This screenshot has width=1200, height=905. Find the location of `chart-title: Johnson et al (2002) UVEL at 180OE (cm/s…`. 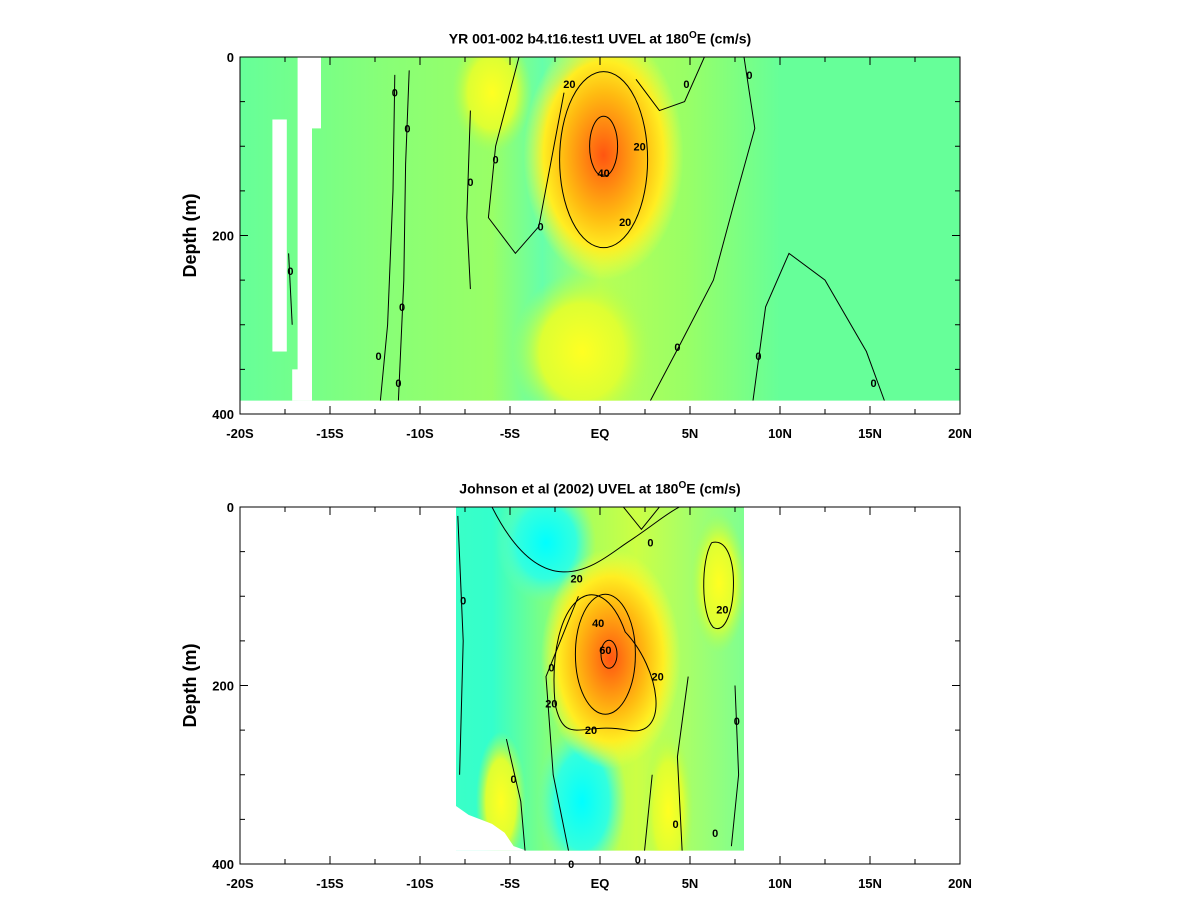

chart-title: Johnson et al (2002) UVEL at 180OE (cm/s… is located at coordinates (600, 488).